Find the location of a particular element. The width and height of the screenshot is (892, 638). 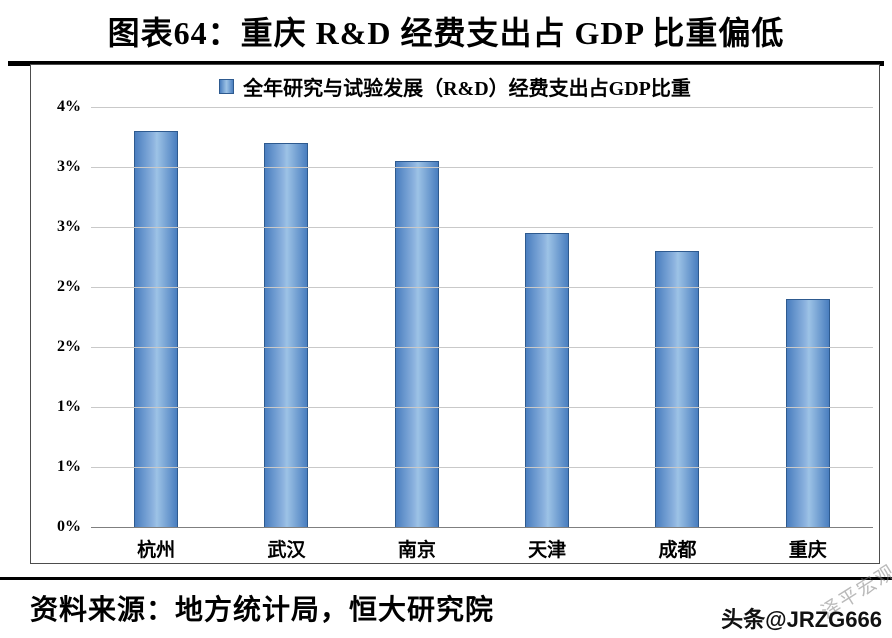

footer-divider is located at coordinates (446, 578).